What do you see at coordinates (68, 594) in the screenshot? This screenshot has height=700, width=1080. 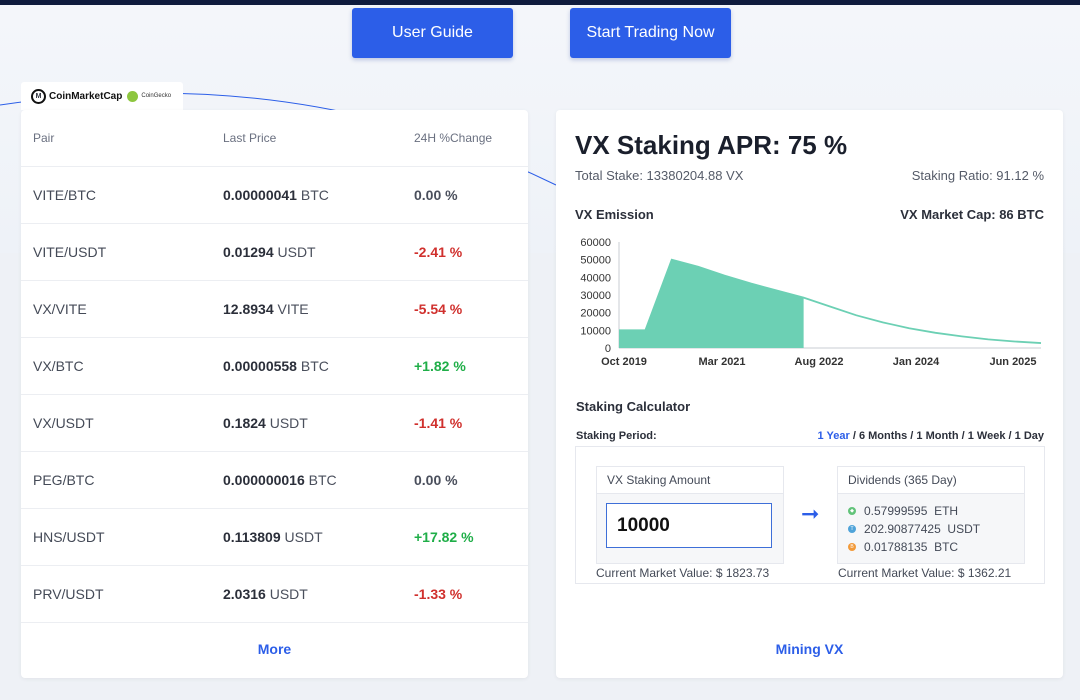 I see `pair-name: PRV/USDT` at bounding box center [68, 594].